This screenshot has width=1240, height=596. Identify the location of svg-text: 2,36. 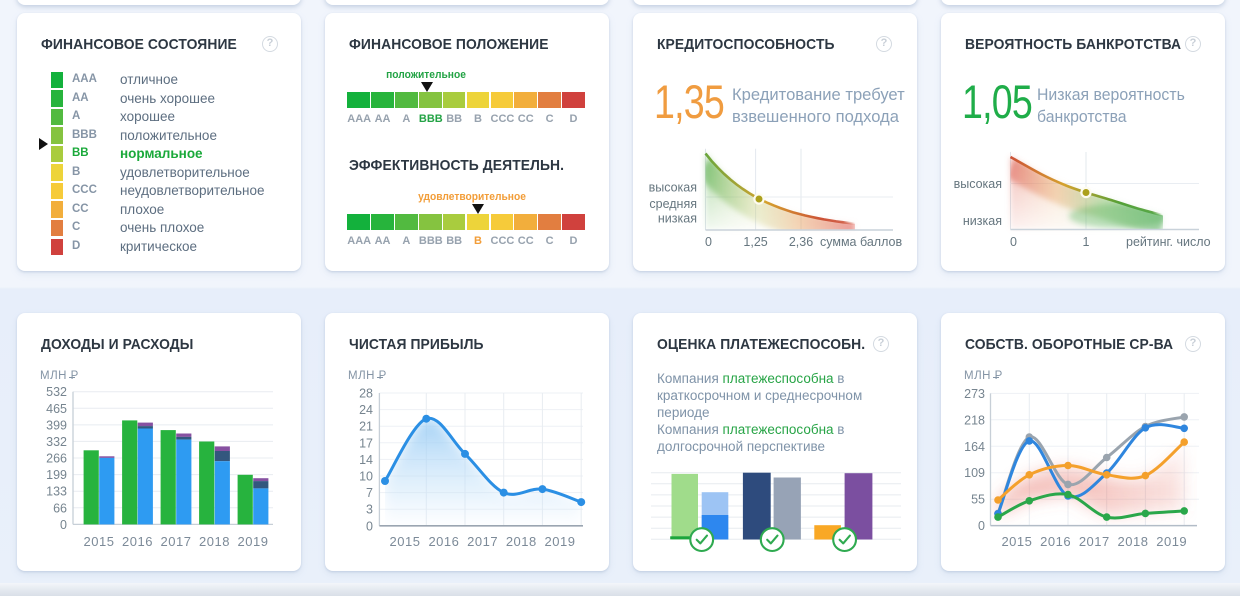
(801, 242).